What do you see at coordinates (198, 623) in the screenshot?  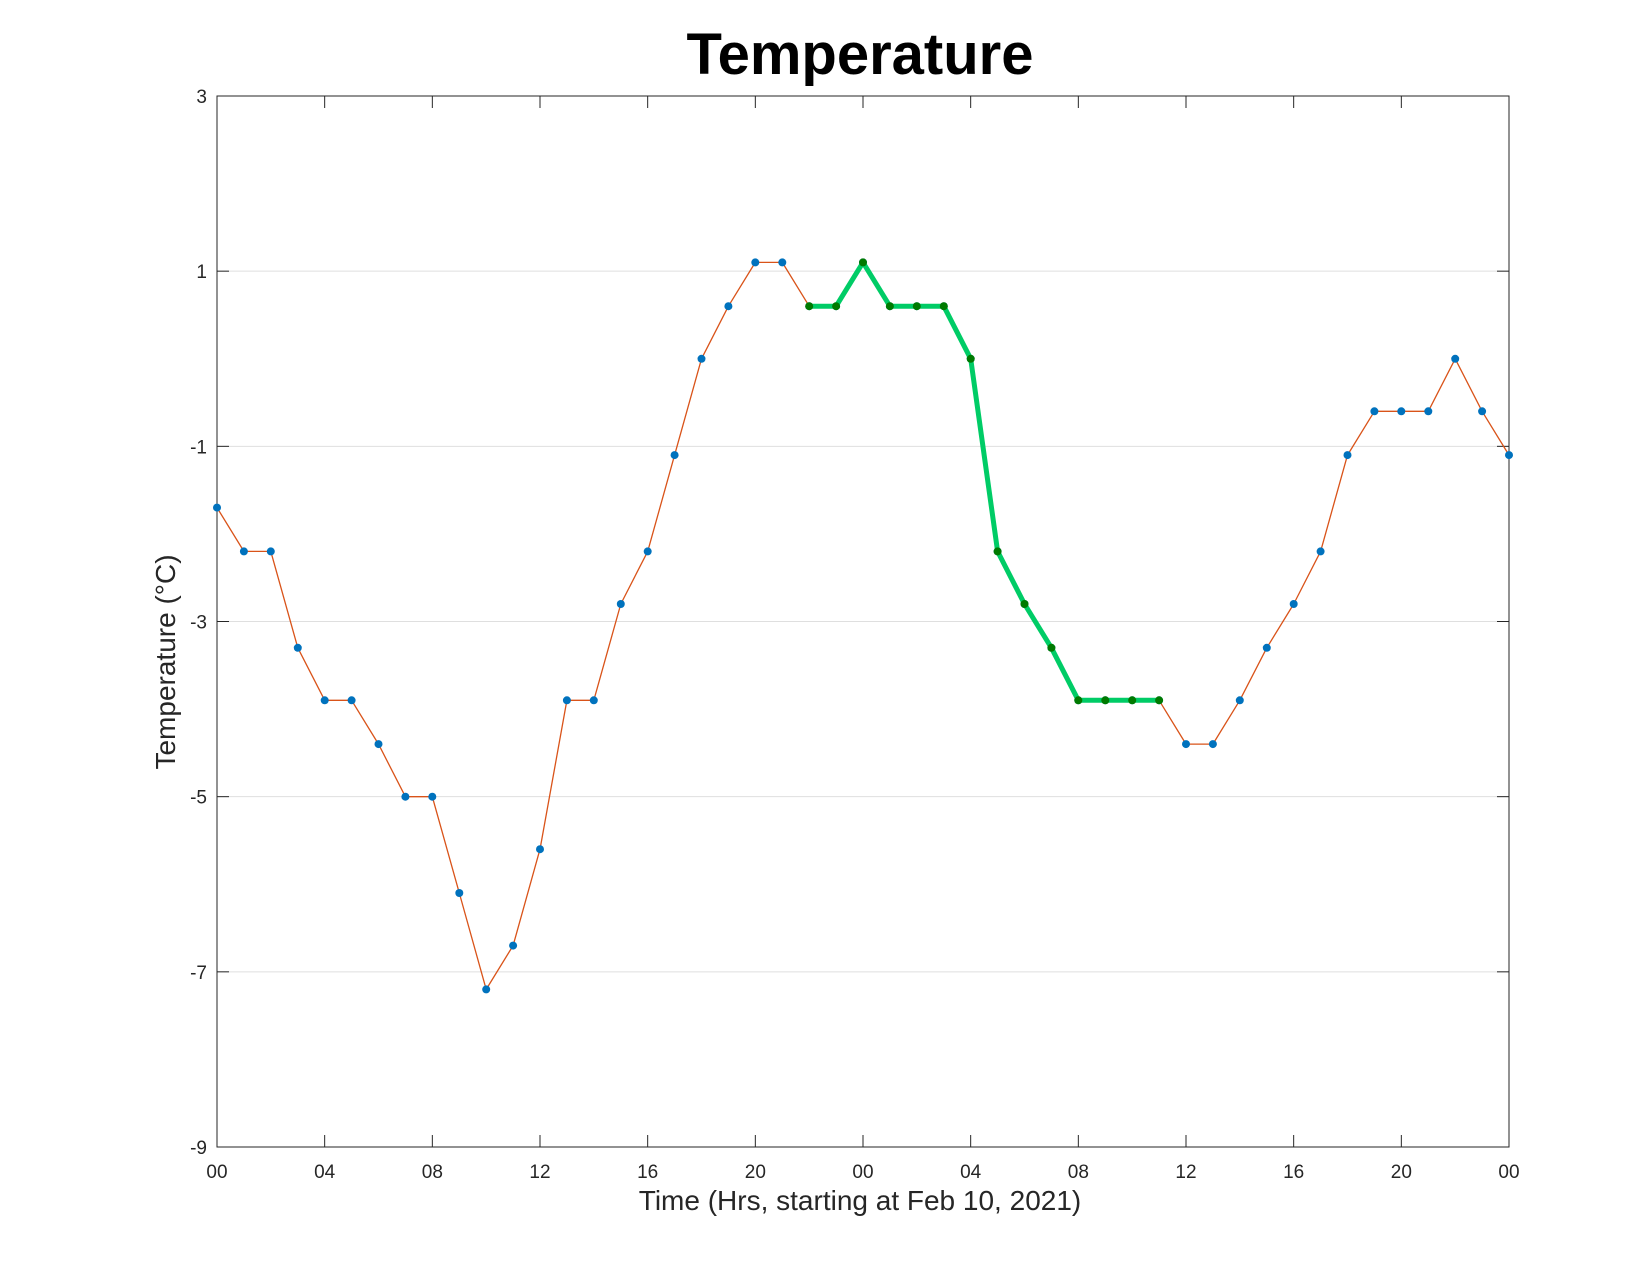 I see `y-tick-label: -3` at bounding box center [198, 623].